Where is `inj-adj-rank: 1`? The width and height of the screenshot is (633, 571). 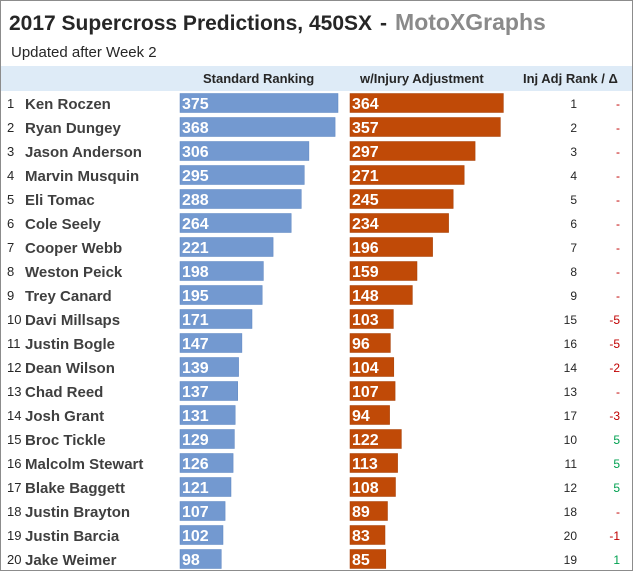
inj-adj-rank: 1 is located at coordinates (573, 104).